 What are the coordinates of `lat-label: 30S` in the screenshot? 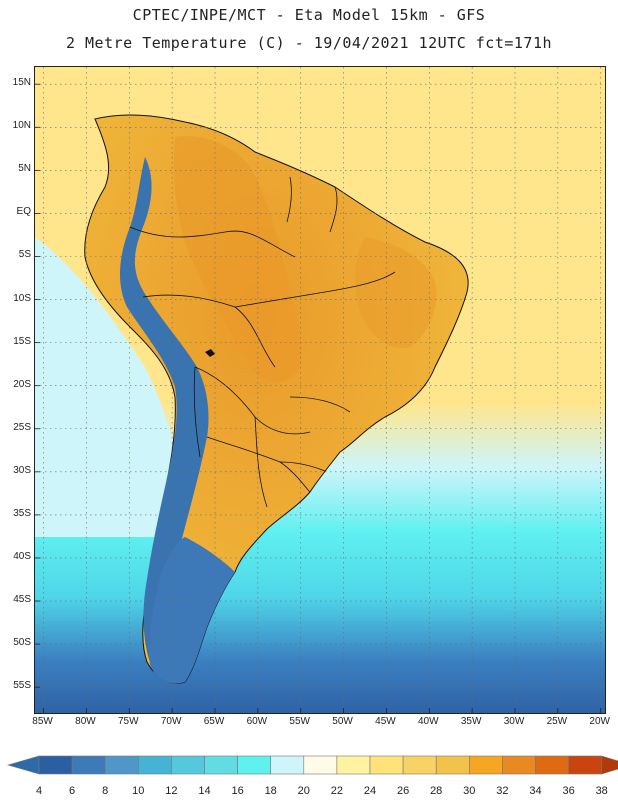 It's located at (22, 470).